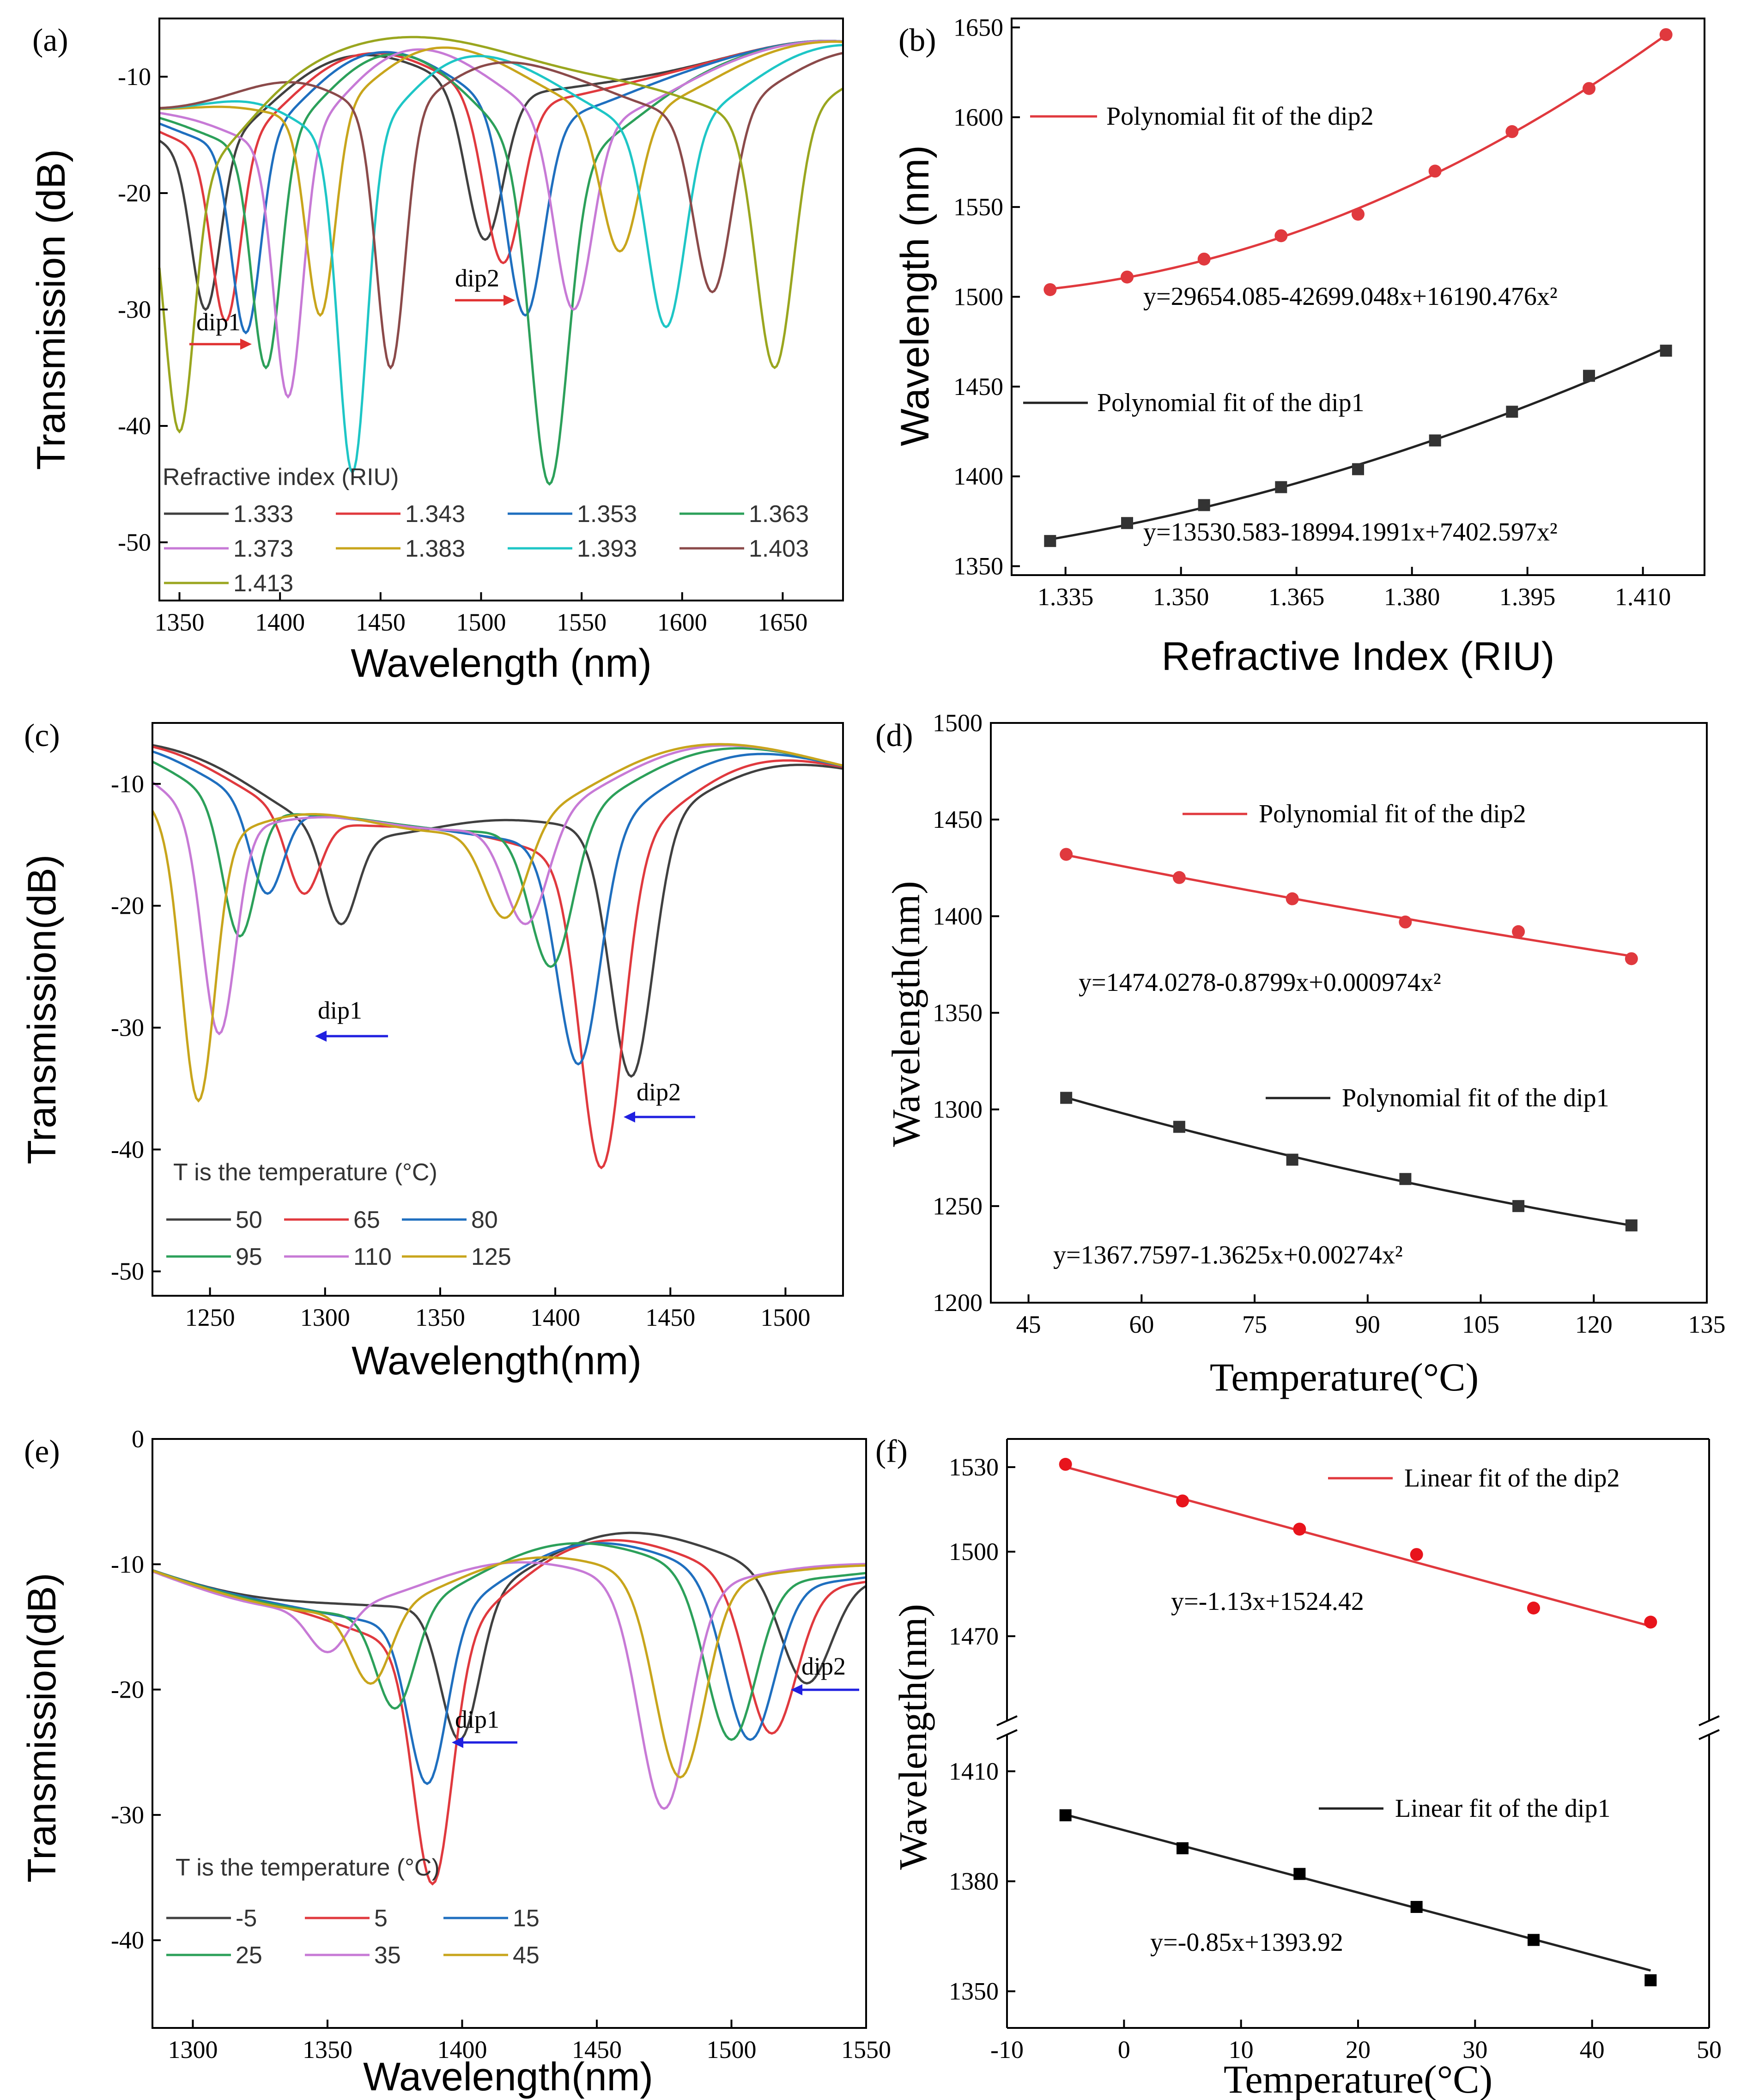 This screenshot has width=1747, height=2100. Describe the element at coordinates (607, 514) in the screenshot. I see `legend-label-1.353: 1.353` at that location.